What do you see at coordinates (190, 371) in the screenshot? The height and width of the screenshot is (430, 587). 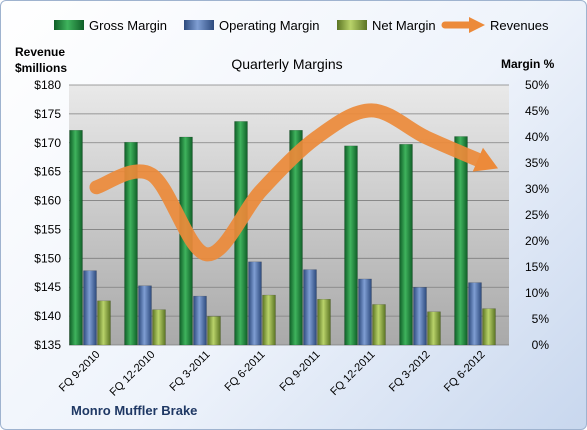 I see `x-tick-label: FQ 3-2011` at bounding box center [190, 371].